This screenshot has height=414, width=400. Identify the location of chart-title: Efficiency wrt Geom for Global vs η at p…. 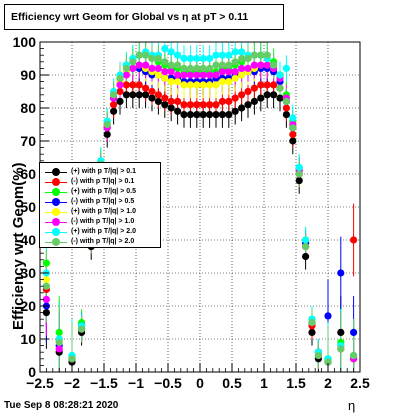
(144, 17).